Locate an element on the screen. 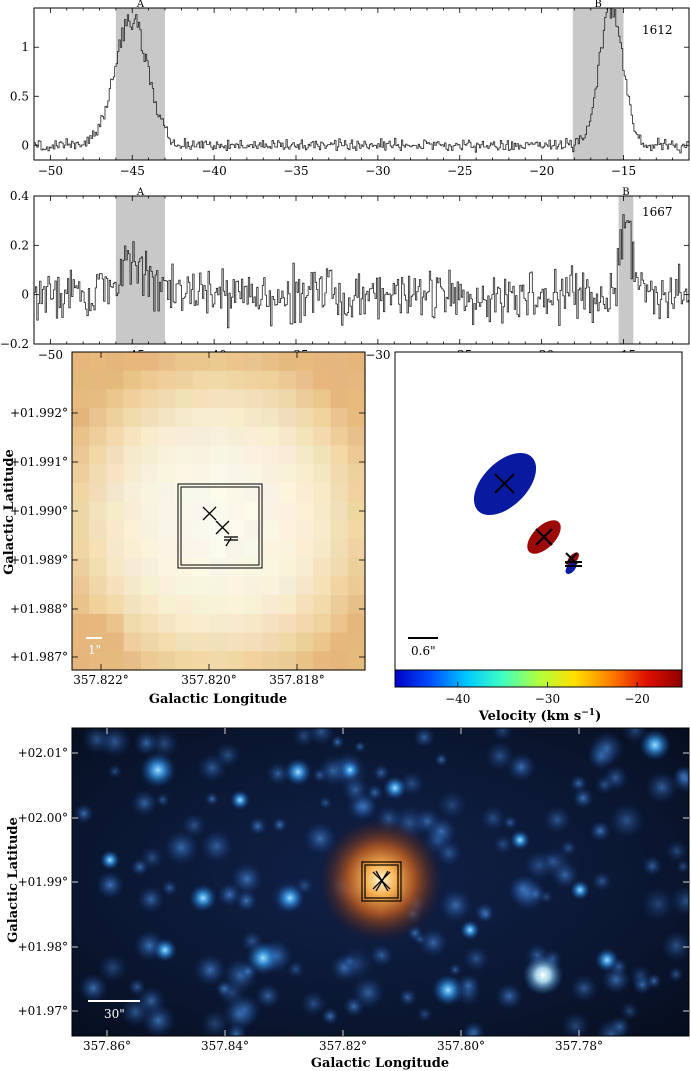 The image size is (691, 1071). y-tick-label: 0.2 is located at coordinates (19, 245).